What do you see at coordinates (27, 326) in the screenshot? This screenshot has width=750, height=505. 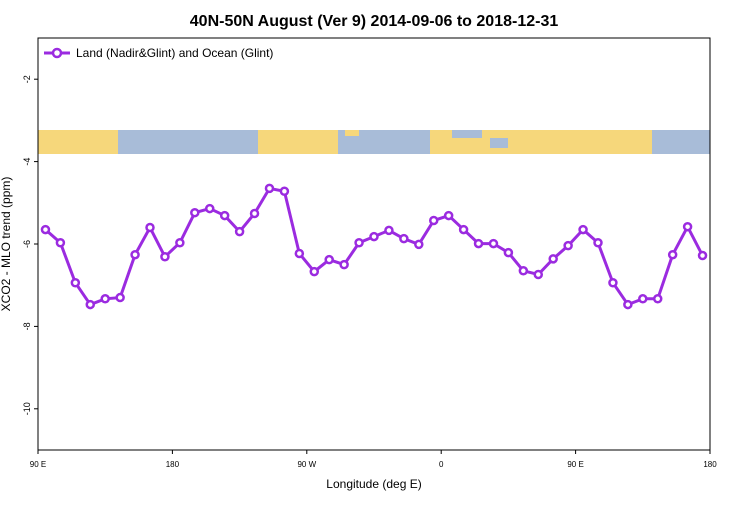 I see `y-tick-label: -8` at bounding box center [27, 326].